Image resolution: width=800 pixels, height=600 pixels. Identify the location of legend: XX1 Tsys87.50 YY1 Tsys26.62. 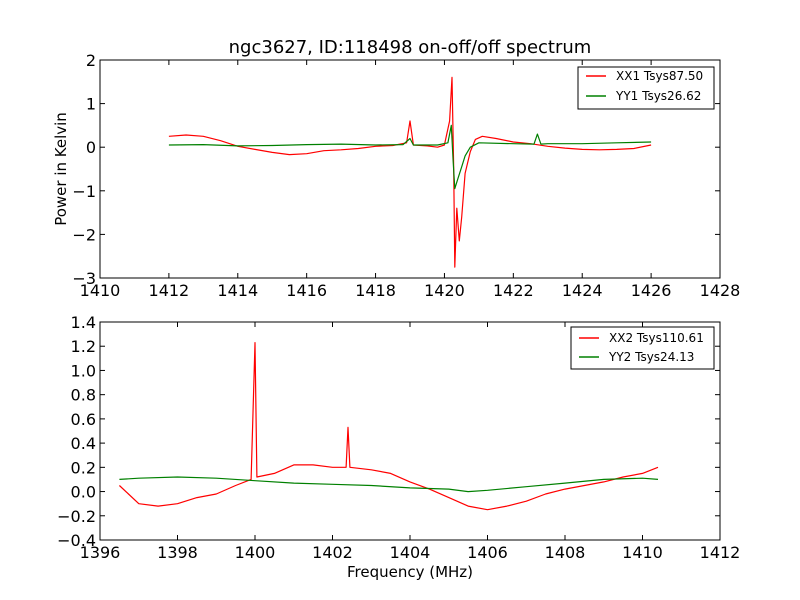
(646, 88).